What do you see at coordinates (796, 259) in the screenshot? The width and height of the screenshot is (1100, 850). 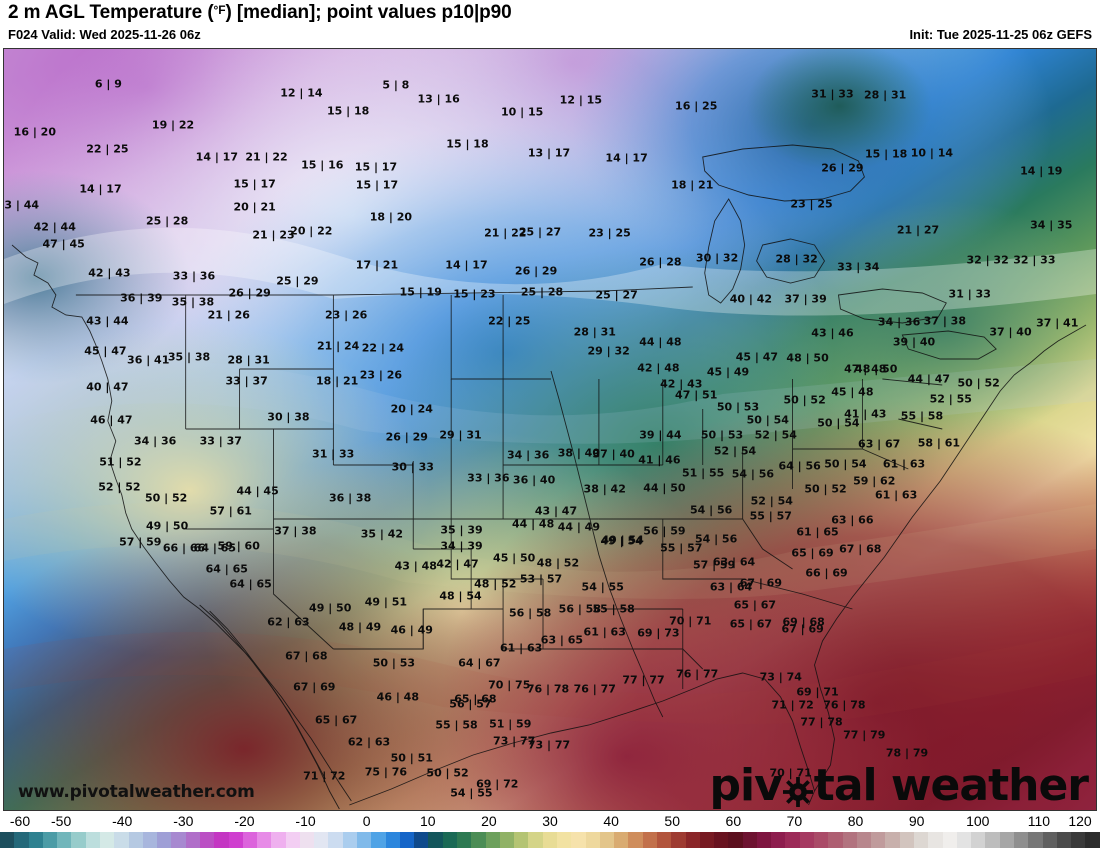 I see `point-value: 28 | 32` at bounding box center [796, 259].